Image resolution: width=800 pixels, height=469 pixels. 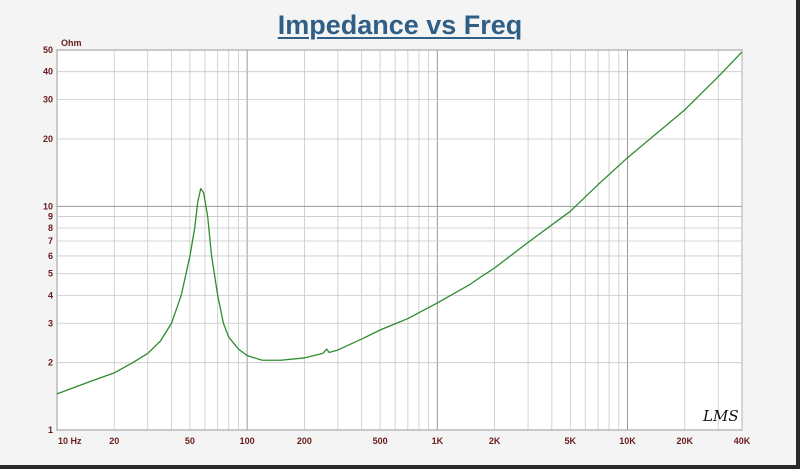 What do you see at coordinates (190, 441) in the screenshot?
I see `x-tick-label: 50` at bounding box center [190, 441].